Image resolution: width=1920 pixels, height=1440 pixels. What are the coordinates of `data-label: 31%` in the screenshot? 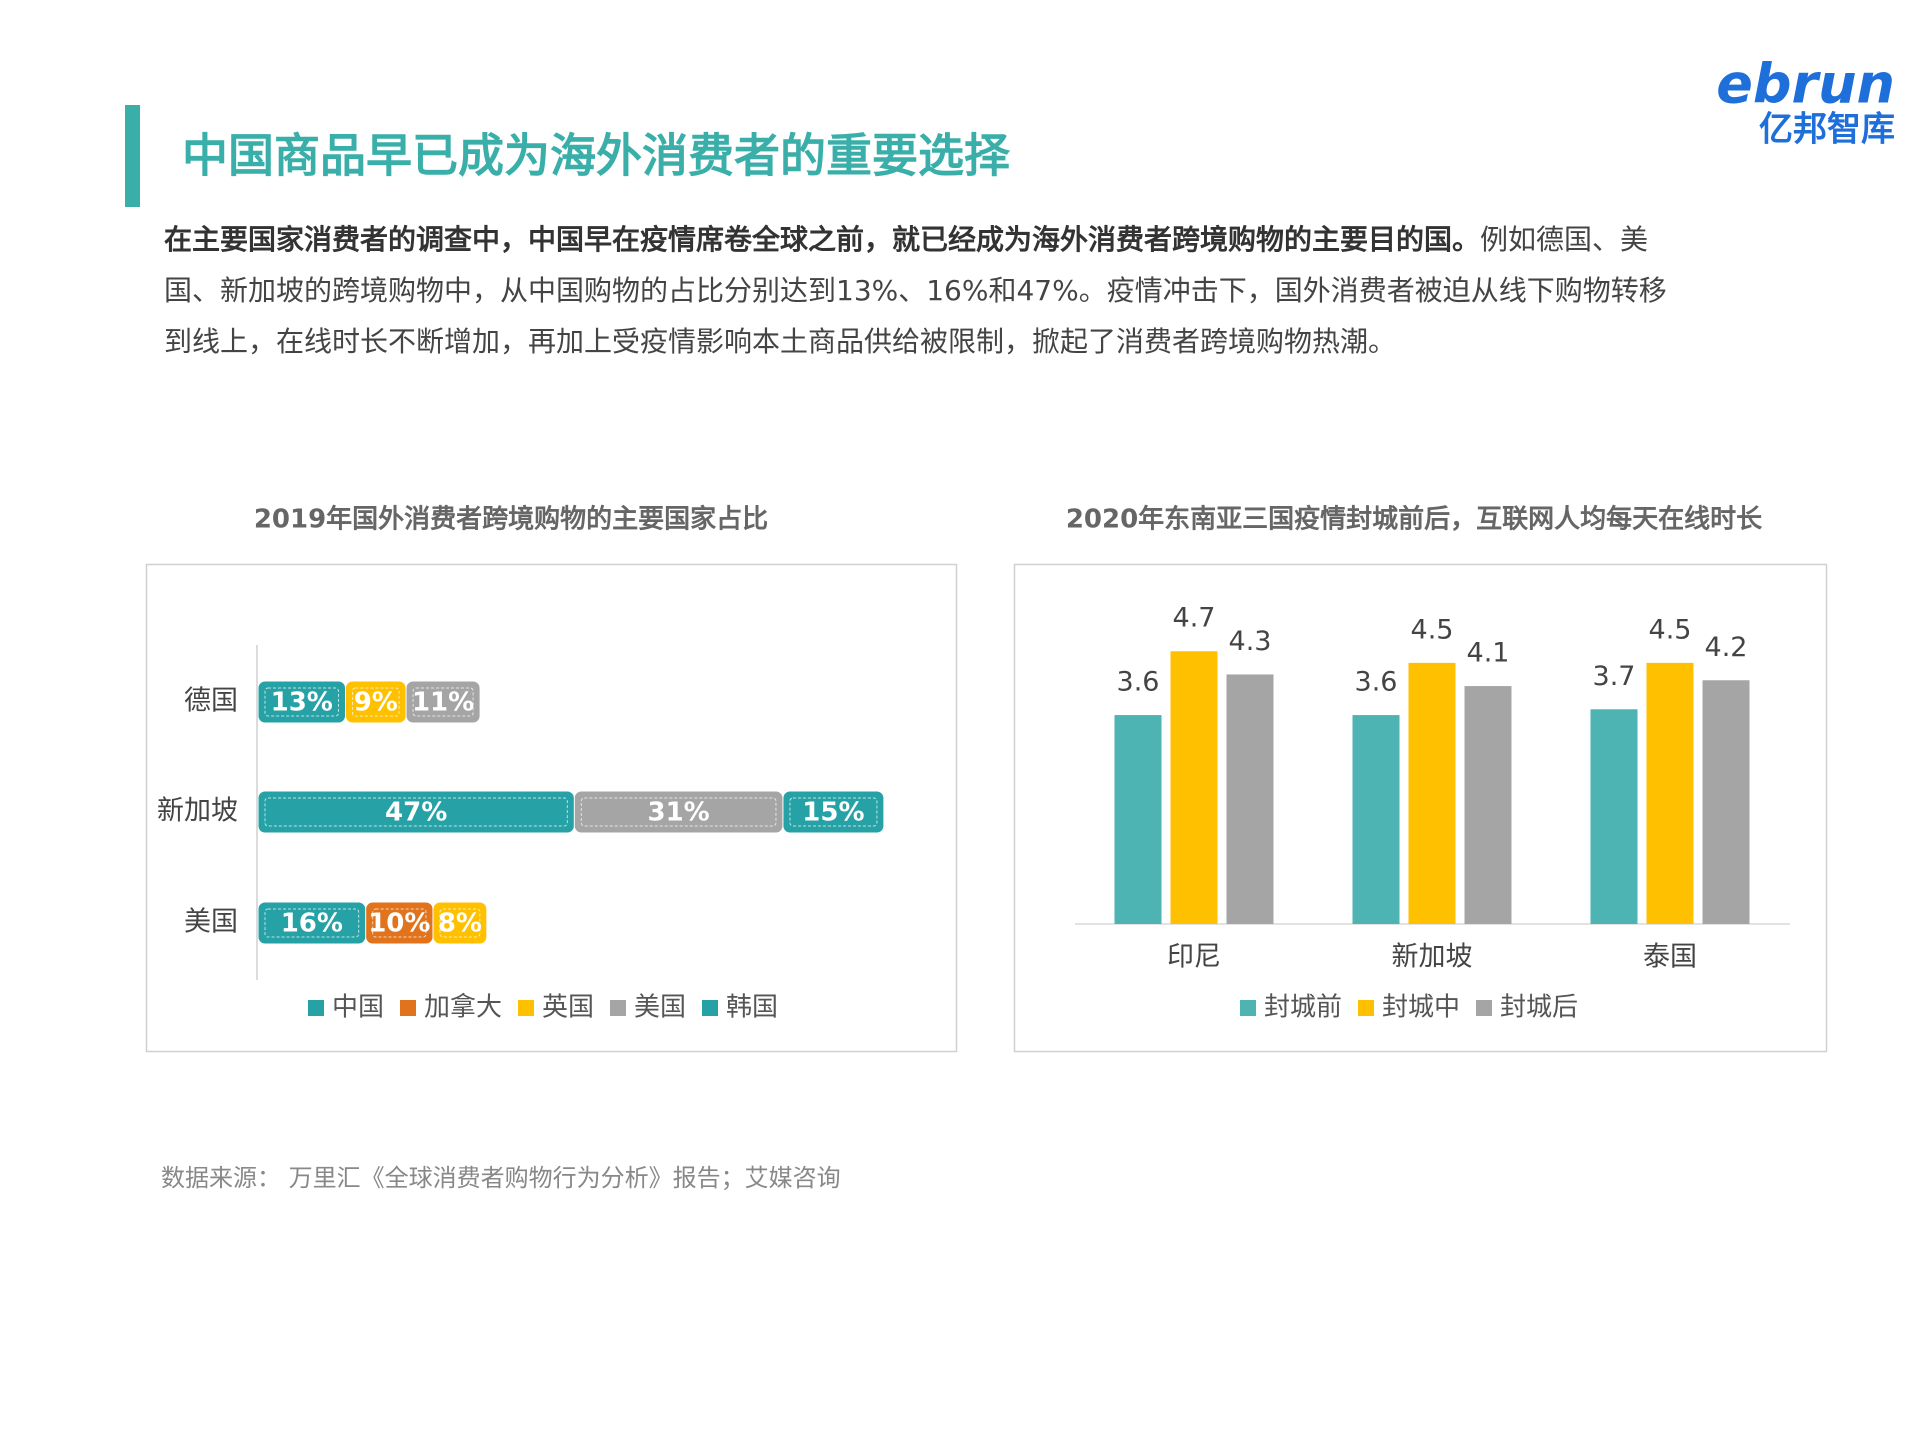 It's located at (679, 813).